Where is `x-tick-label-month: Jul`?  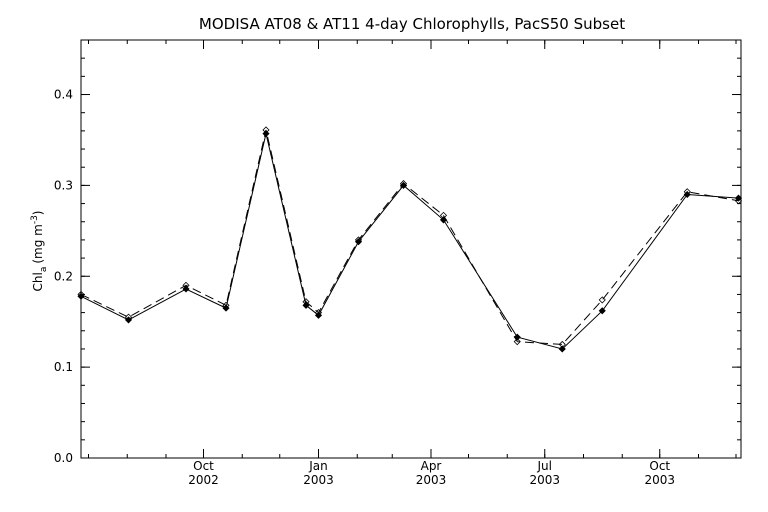
x-tick-label-month: Jul is located at coordinates (544, 466).